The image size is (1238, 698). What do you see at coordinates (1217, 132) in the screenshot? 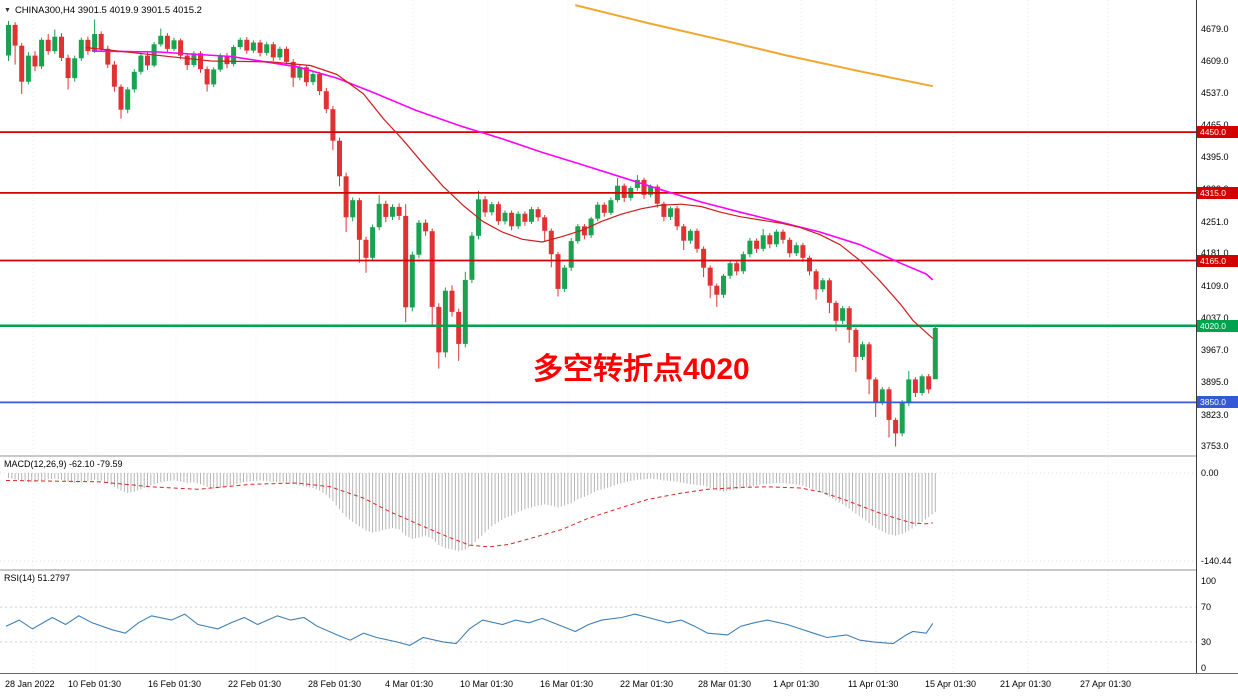
I see `level-price-tag: 4450.0` at bounding box center [1217, 132].